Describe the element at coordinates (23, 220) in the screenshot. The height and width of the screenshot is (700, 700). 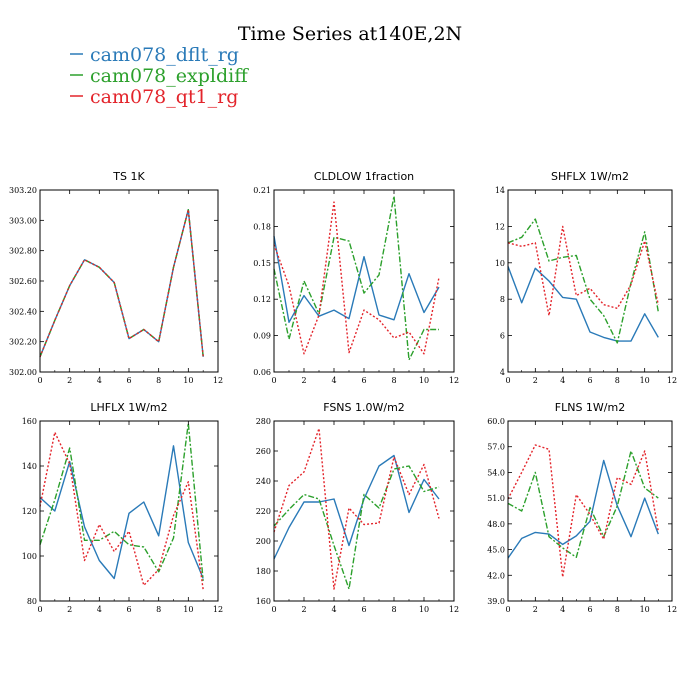
I see `y-tick-label-ts: 303.00` at that location.